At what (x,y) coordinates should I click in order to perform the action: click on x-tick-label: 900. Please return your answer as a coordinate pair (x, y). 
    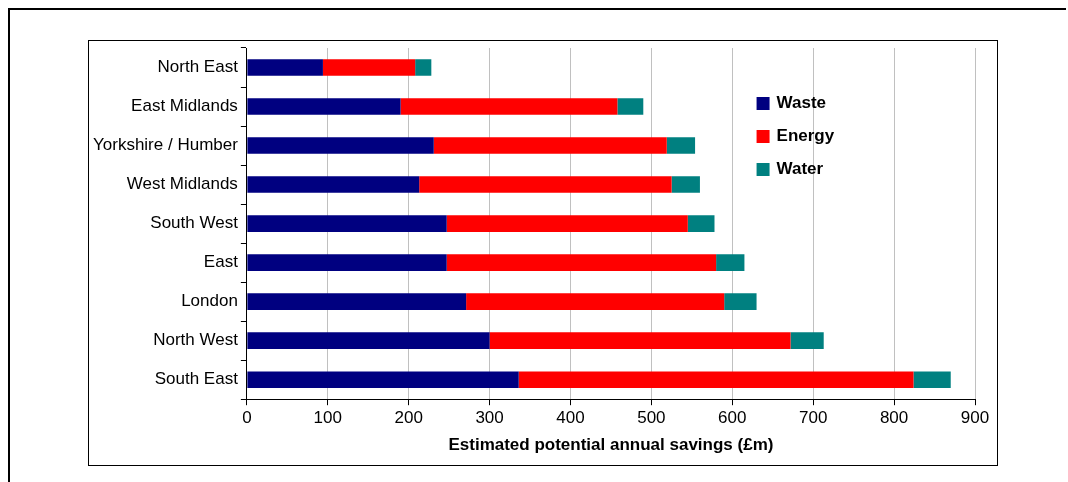
    Looking at the image, I should click on (975, 418).